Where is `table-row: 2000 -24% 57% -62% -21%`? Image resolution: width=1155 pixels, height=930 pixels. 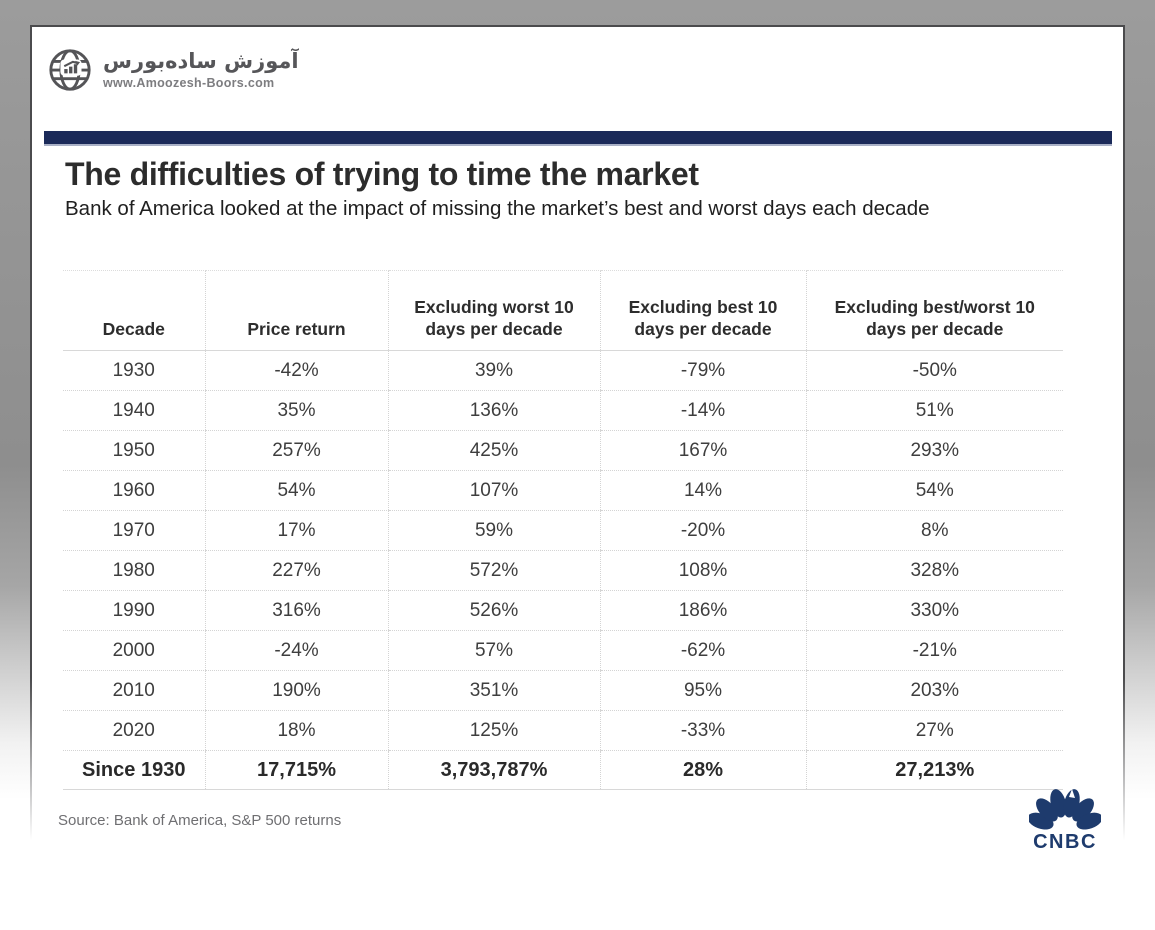 table-row: 2000 -24% 57% -62% -21% is located at coordinates (563, 650).